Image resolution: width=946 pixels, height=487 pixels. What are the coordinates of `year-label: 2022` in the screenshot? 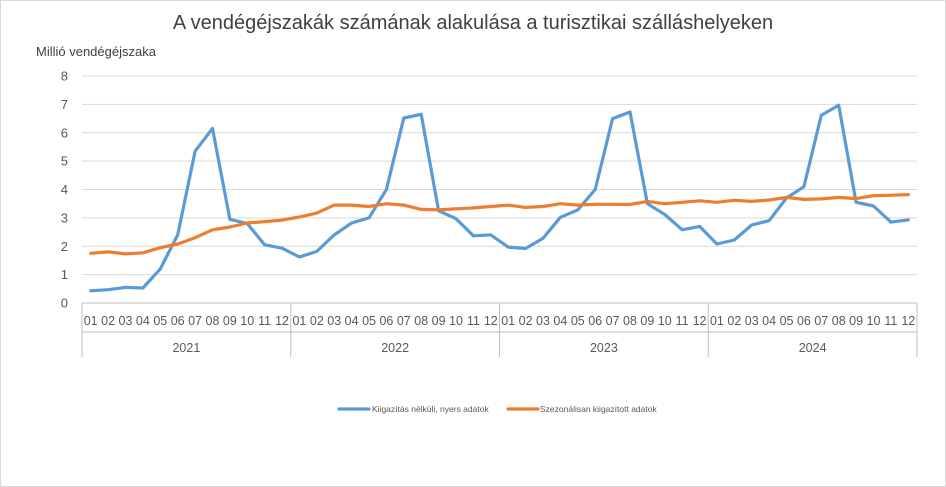 It's located at (395, 348).